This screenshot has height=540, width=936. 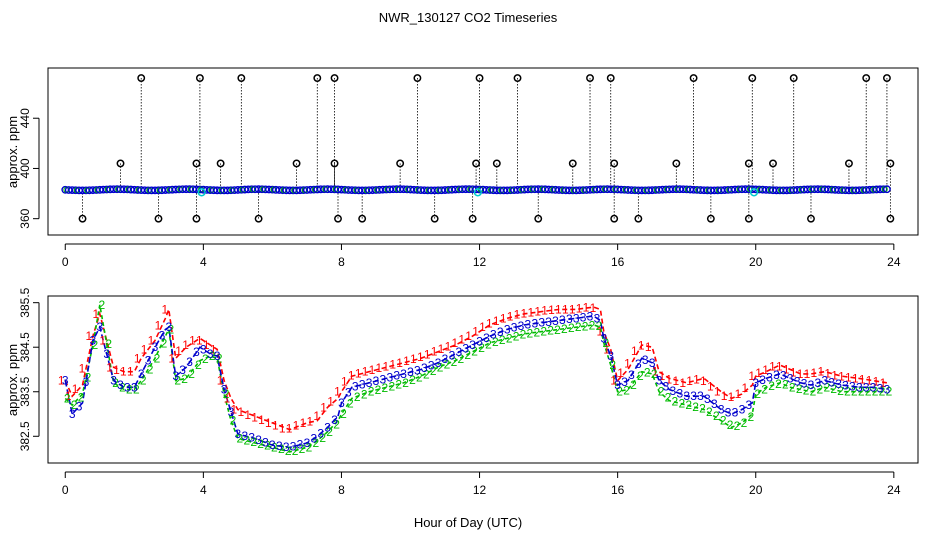 What do you see at coordinates (65, 490) in the screenshot?
I see `bottom-x-tick-label: 0` at bounding box center [65, 490].